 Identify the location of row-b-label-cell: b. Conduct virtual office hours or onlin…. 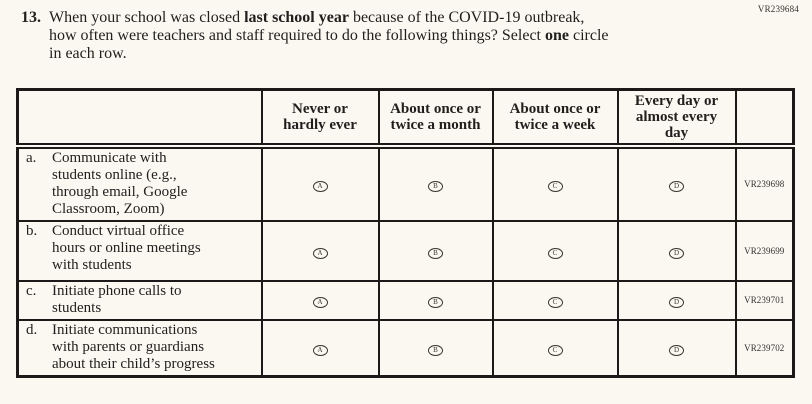
(139, 250).